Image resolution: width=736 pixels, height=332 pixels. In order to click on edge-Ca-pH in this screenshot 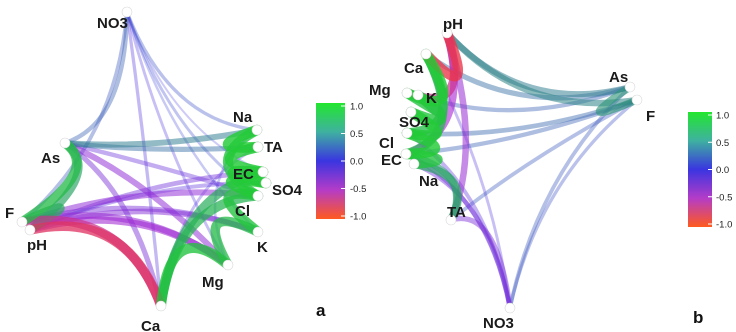, I will do `click(95, 266)`.